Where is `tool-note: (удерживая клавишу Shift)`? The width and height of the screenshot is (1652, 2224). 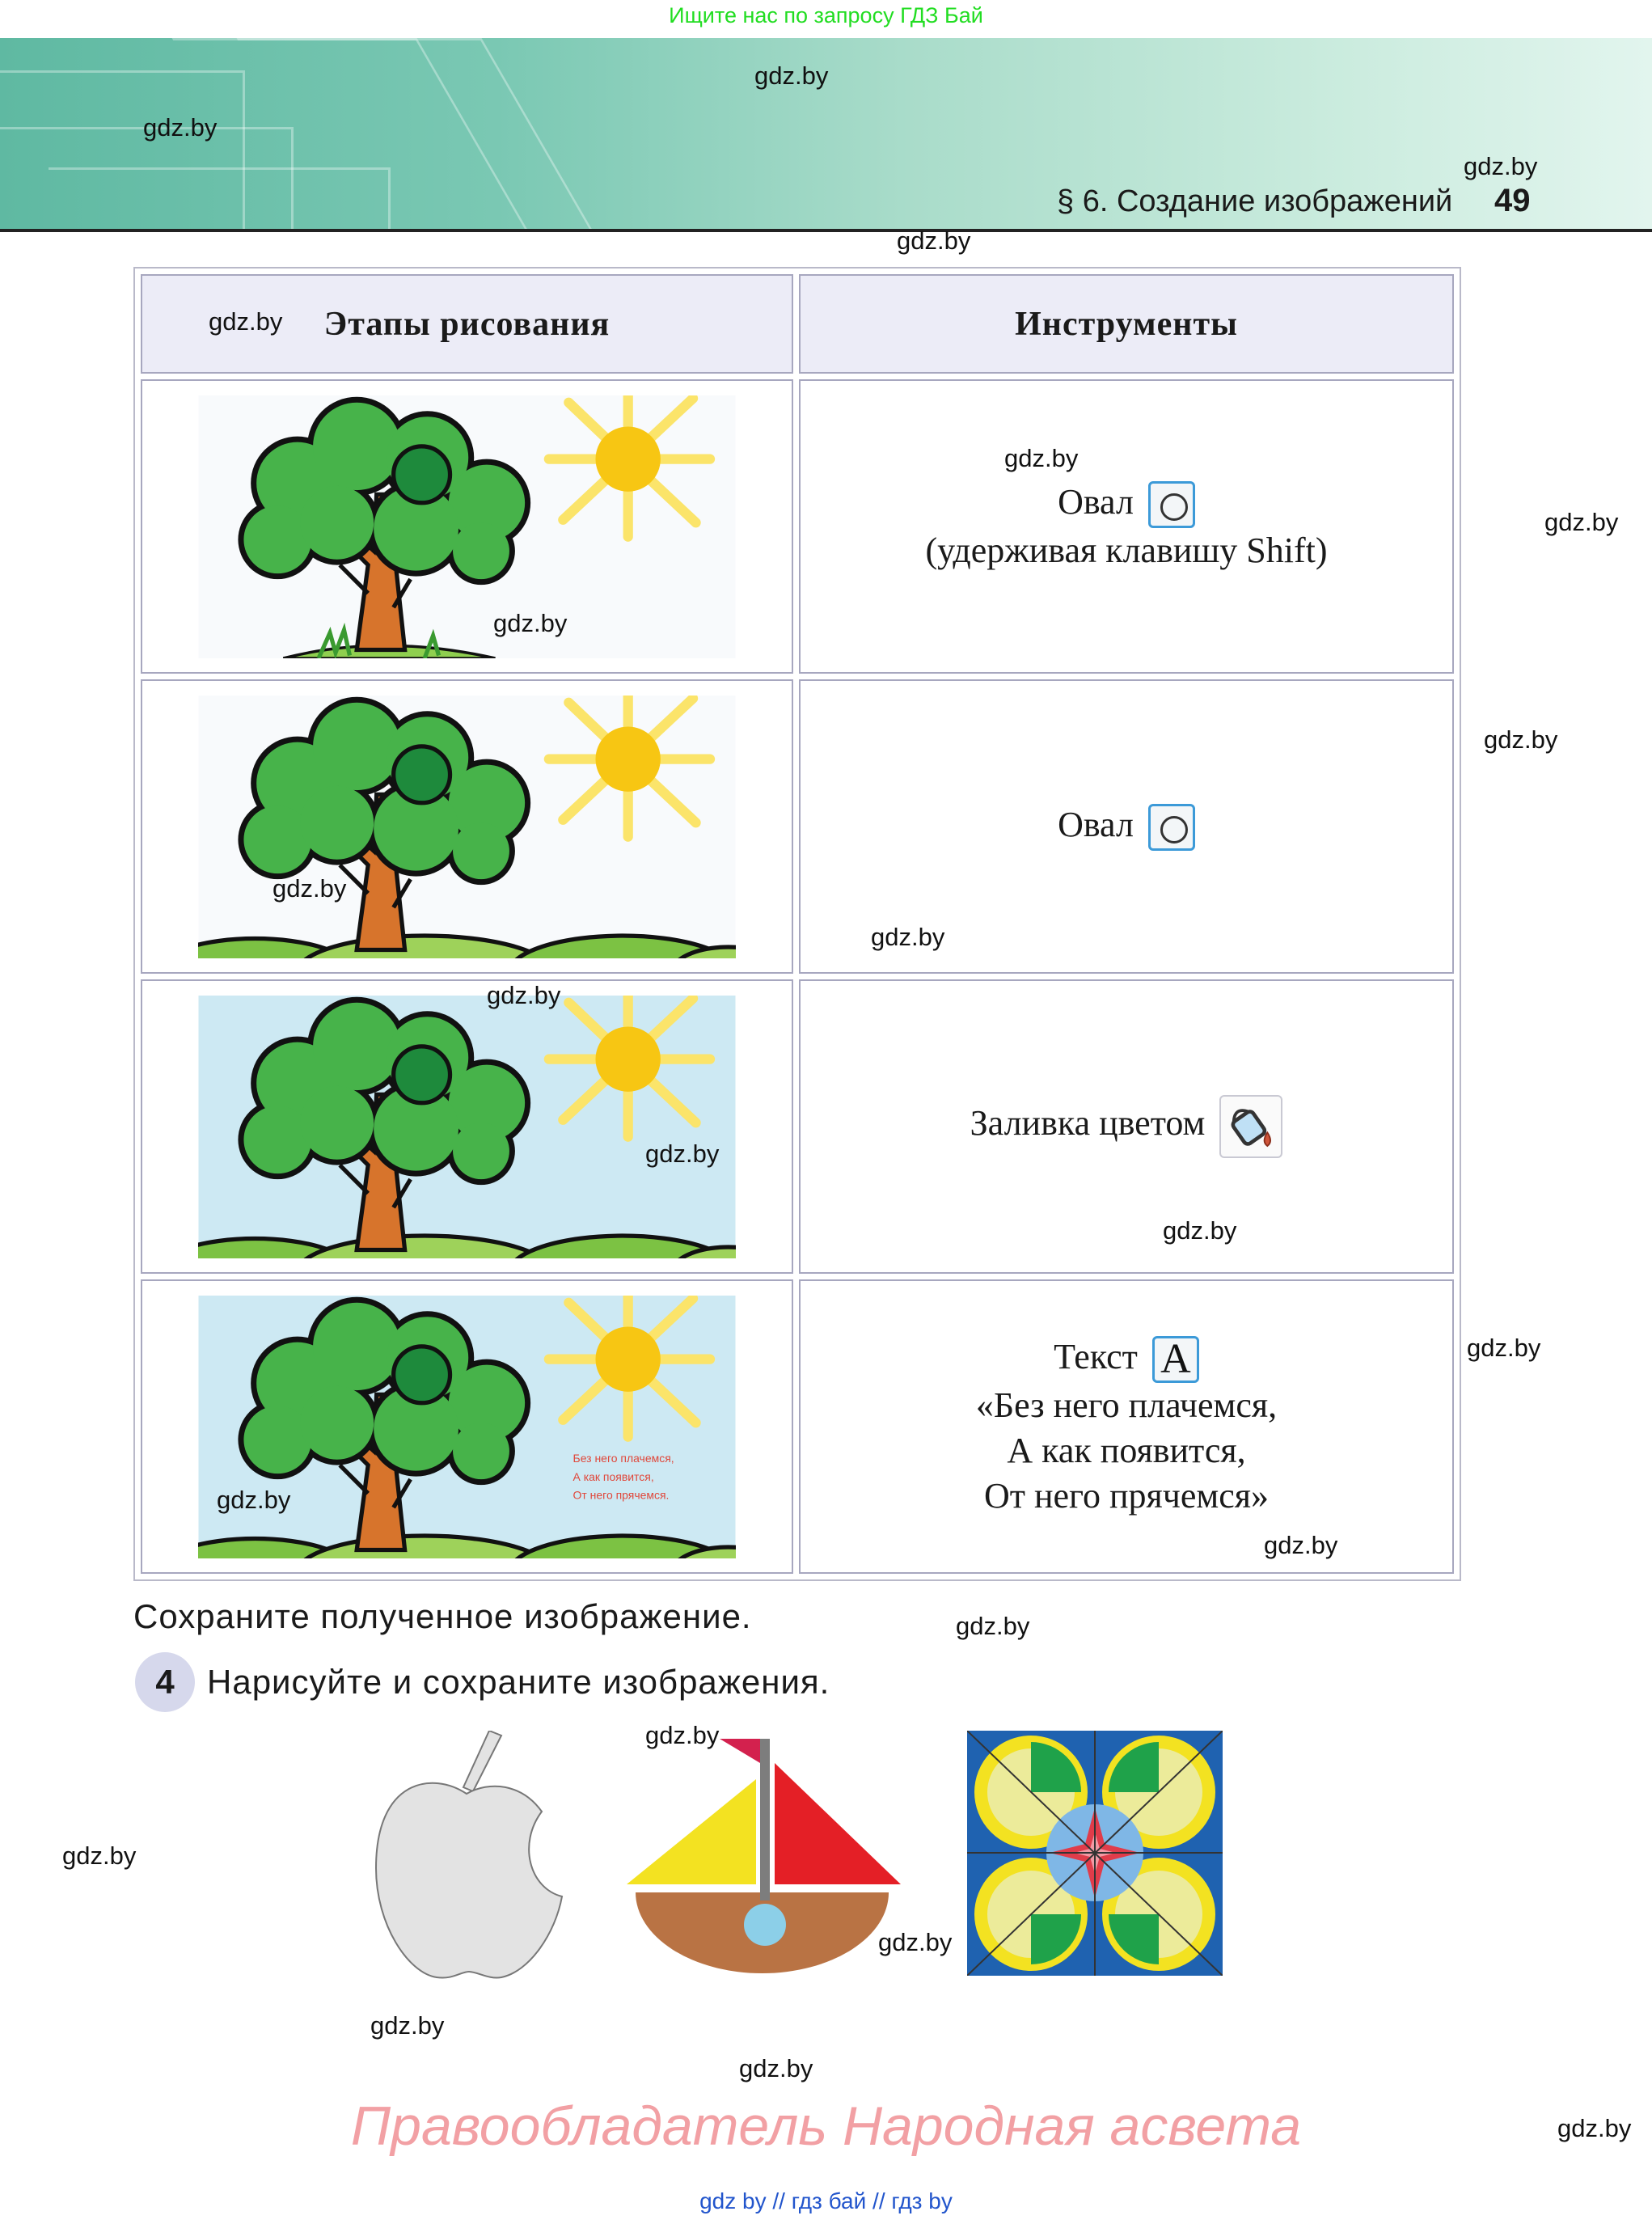
tool-note: (удерживая клавишу Shift) is located at coordinates (1126, 551).